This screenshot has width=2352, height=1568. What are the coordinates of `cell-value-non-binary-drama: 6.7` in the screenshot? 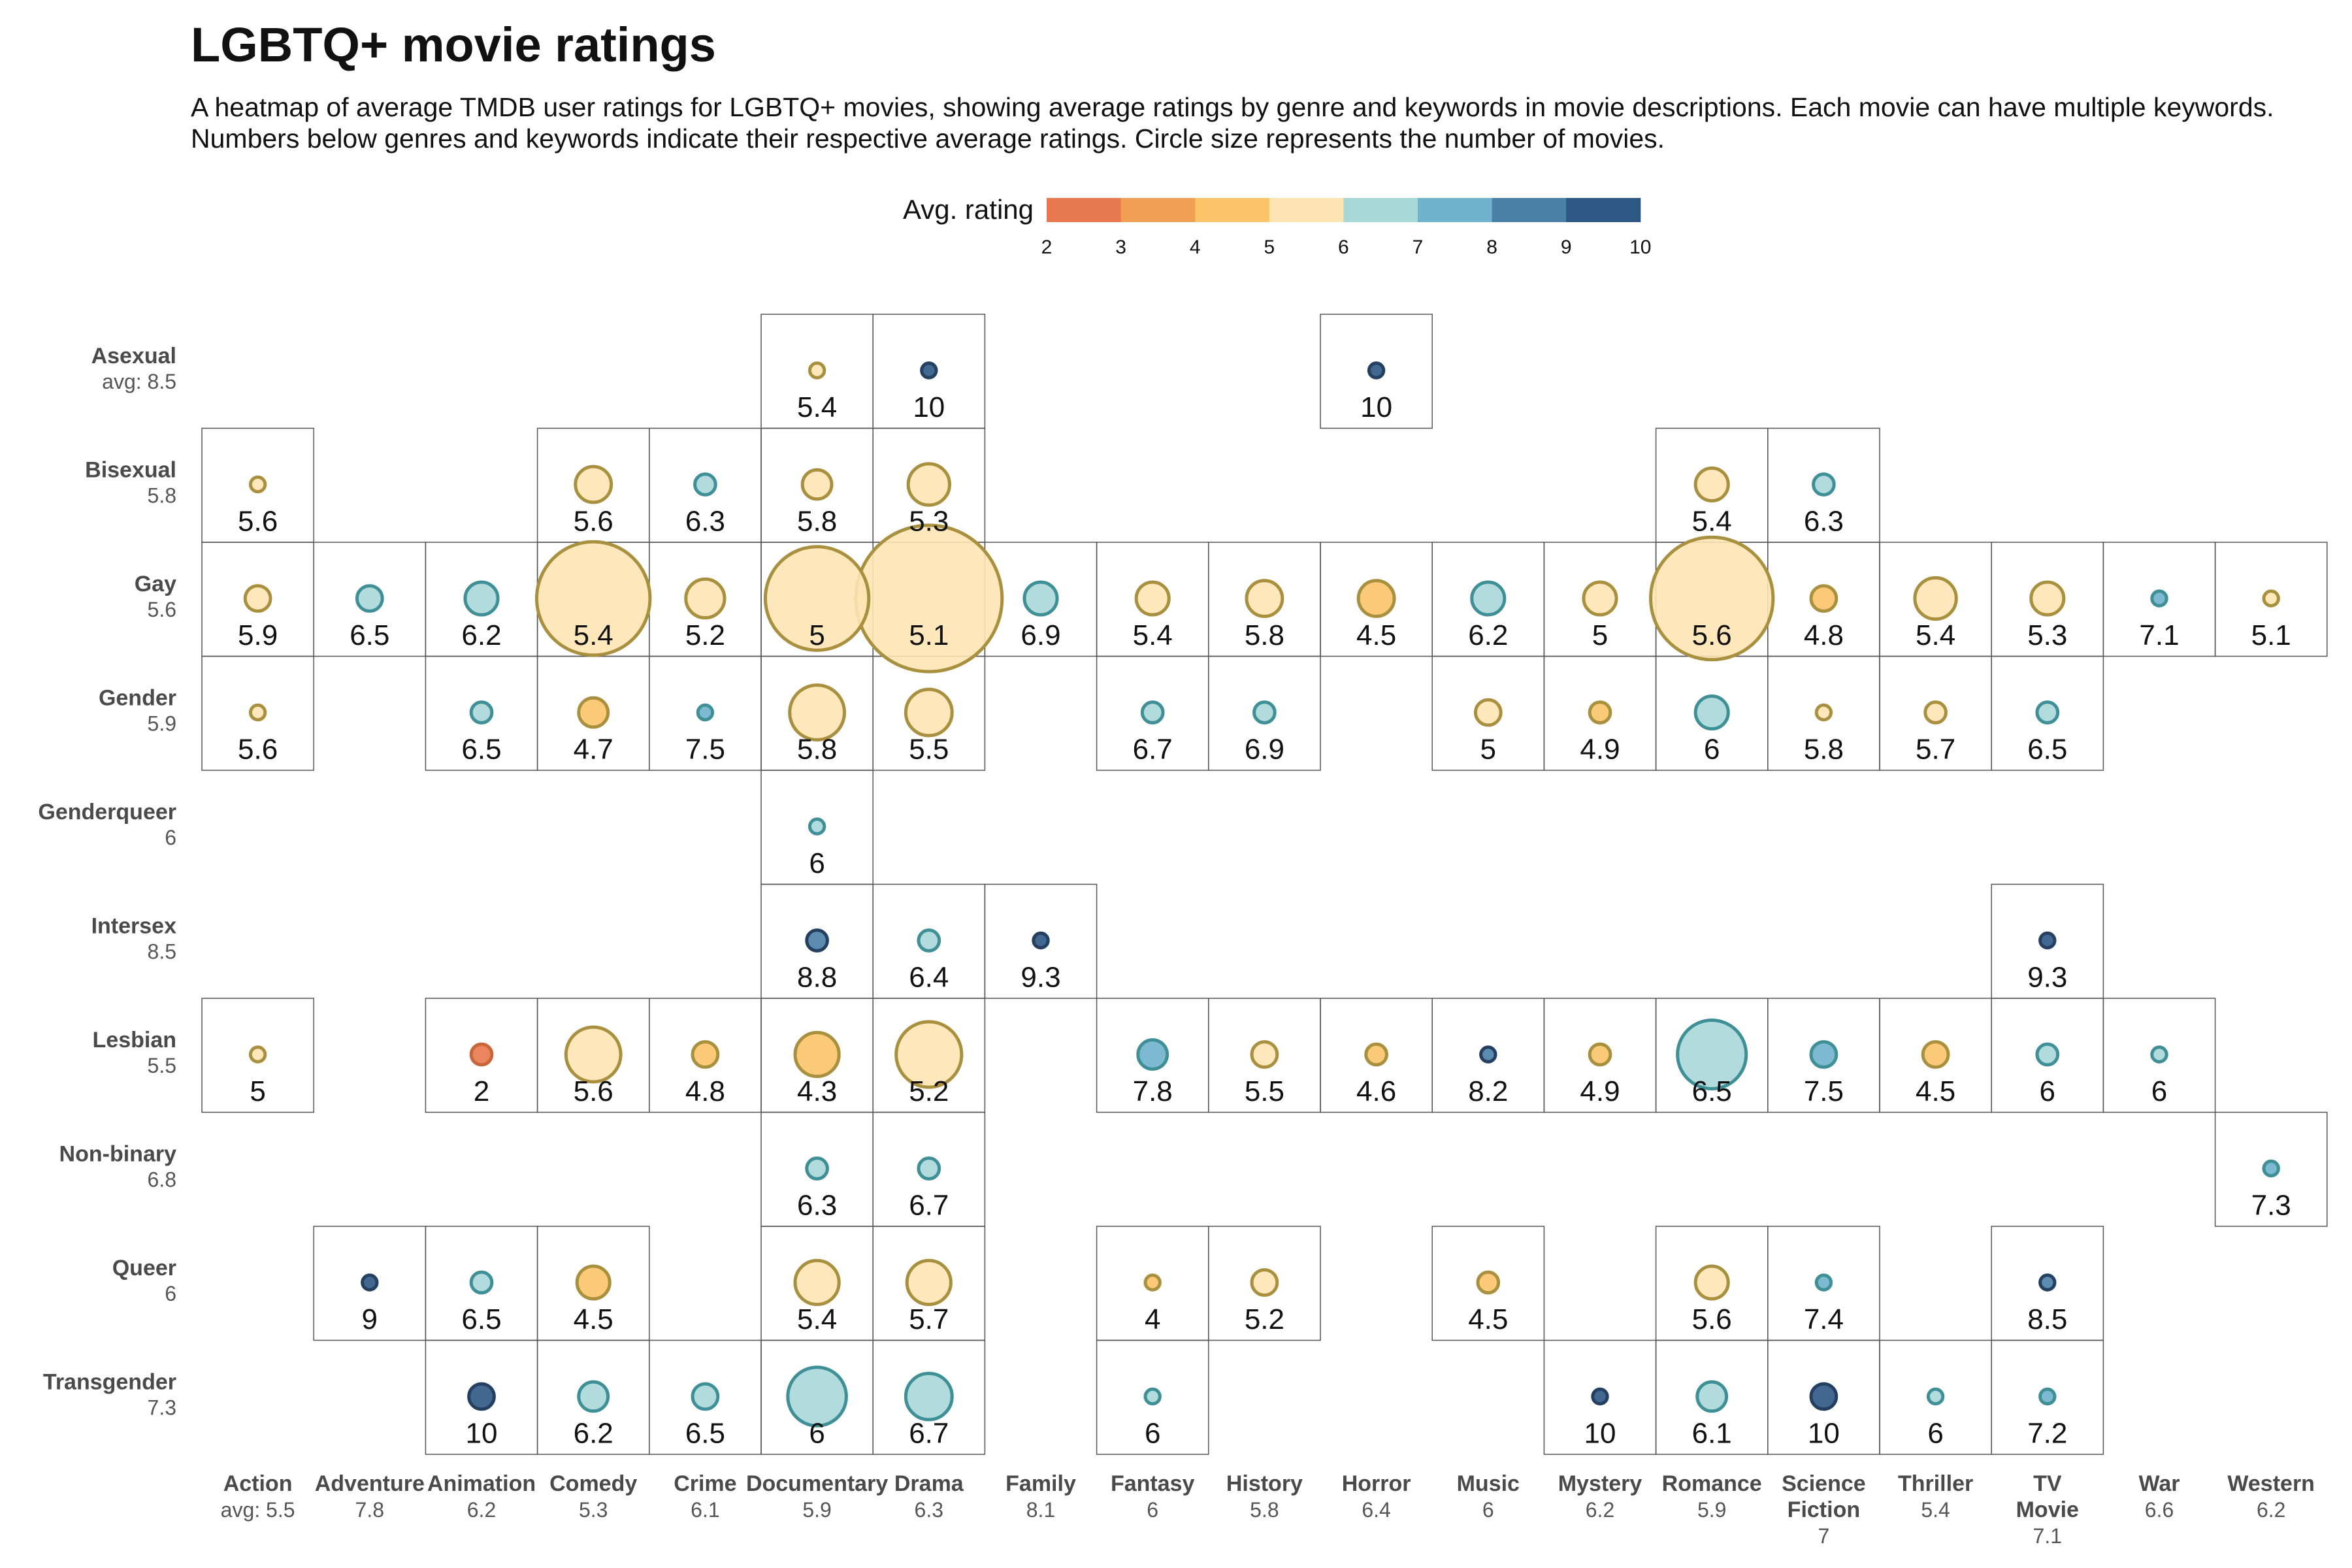 It's located at (929, 1206).